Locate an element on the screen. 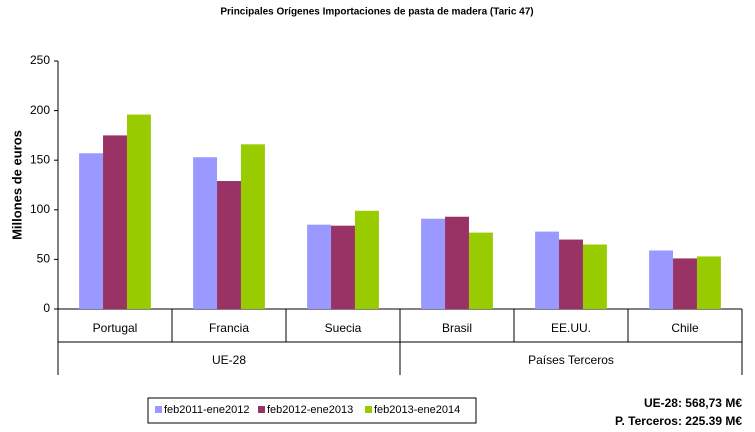  x-tick-label: EE.UU. is located at coordinates (571, 328).